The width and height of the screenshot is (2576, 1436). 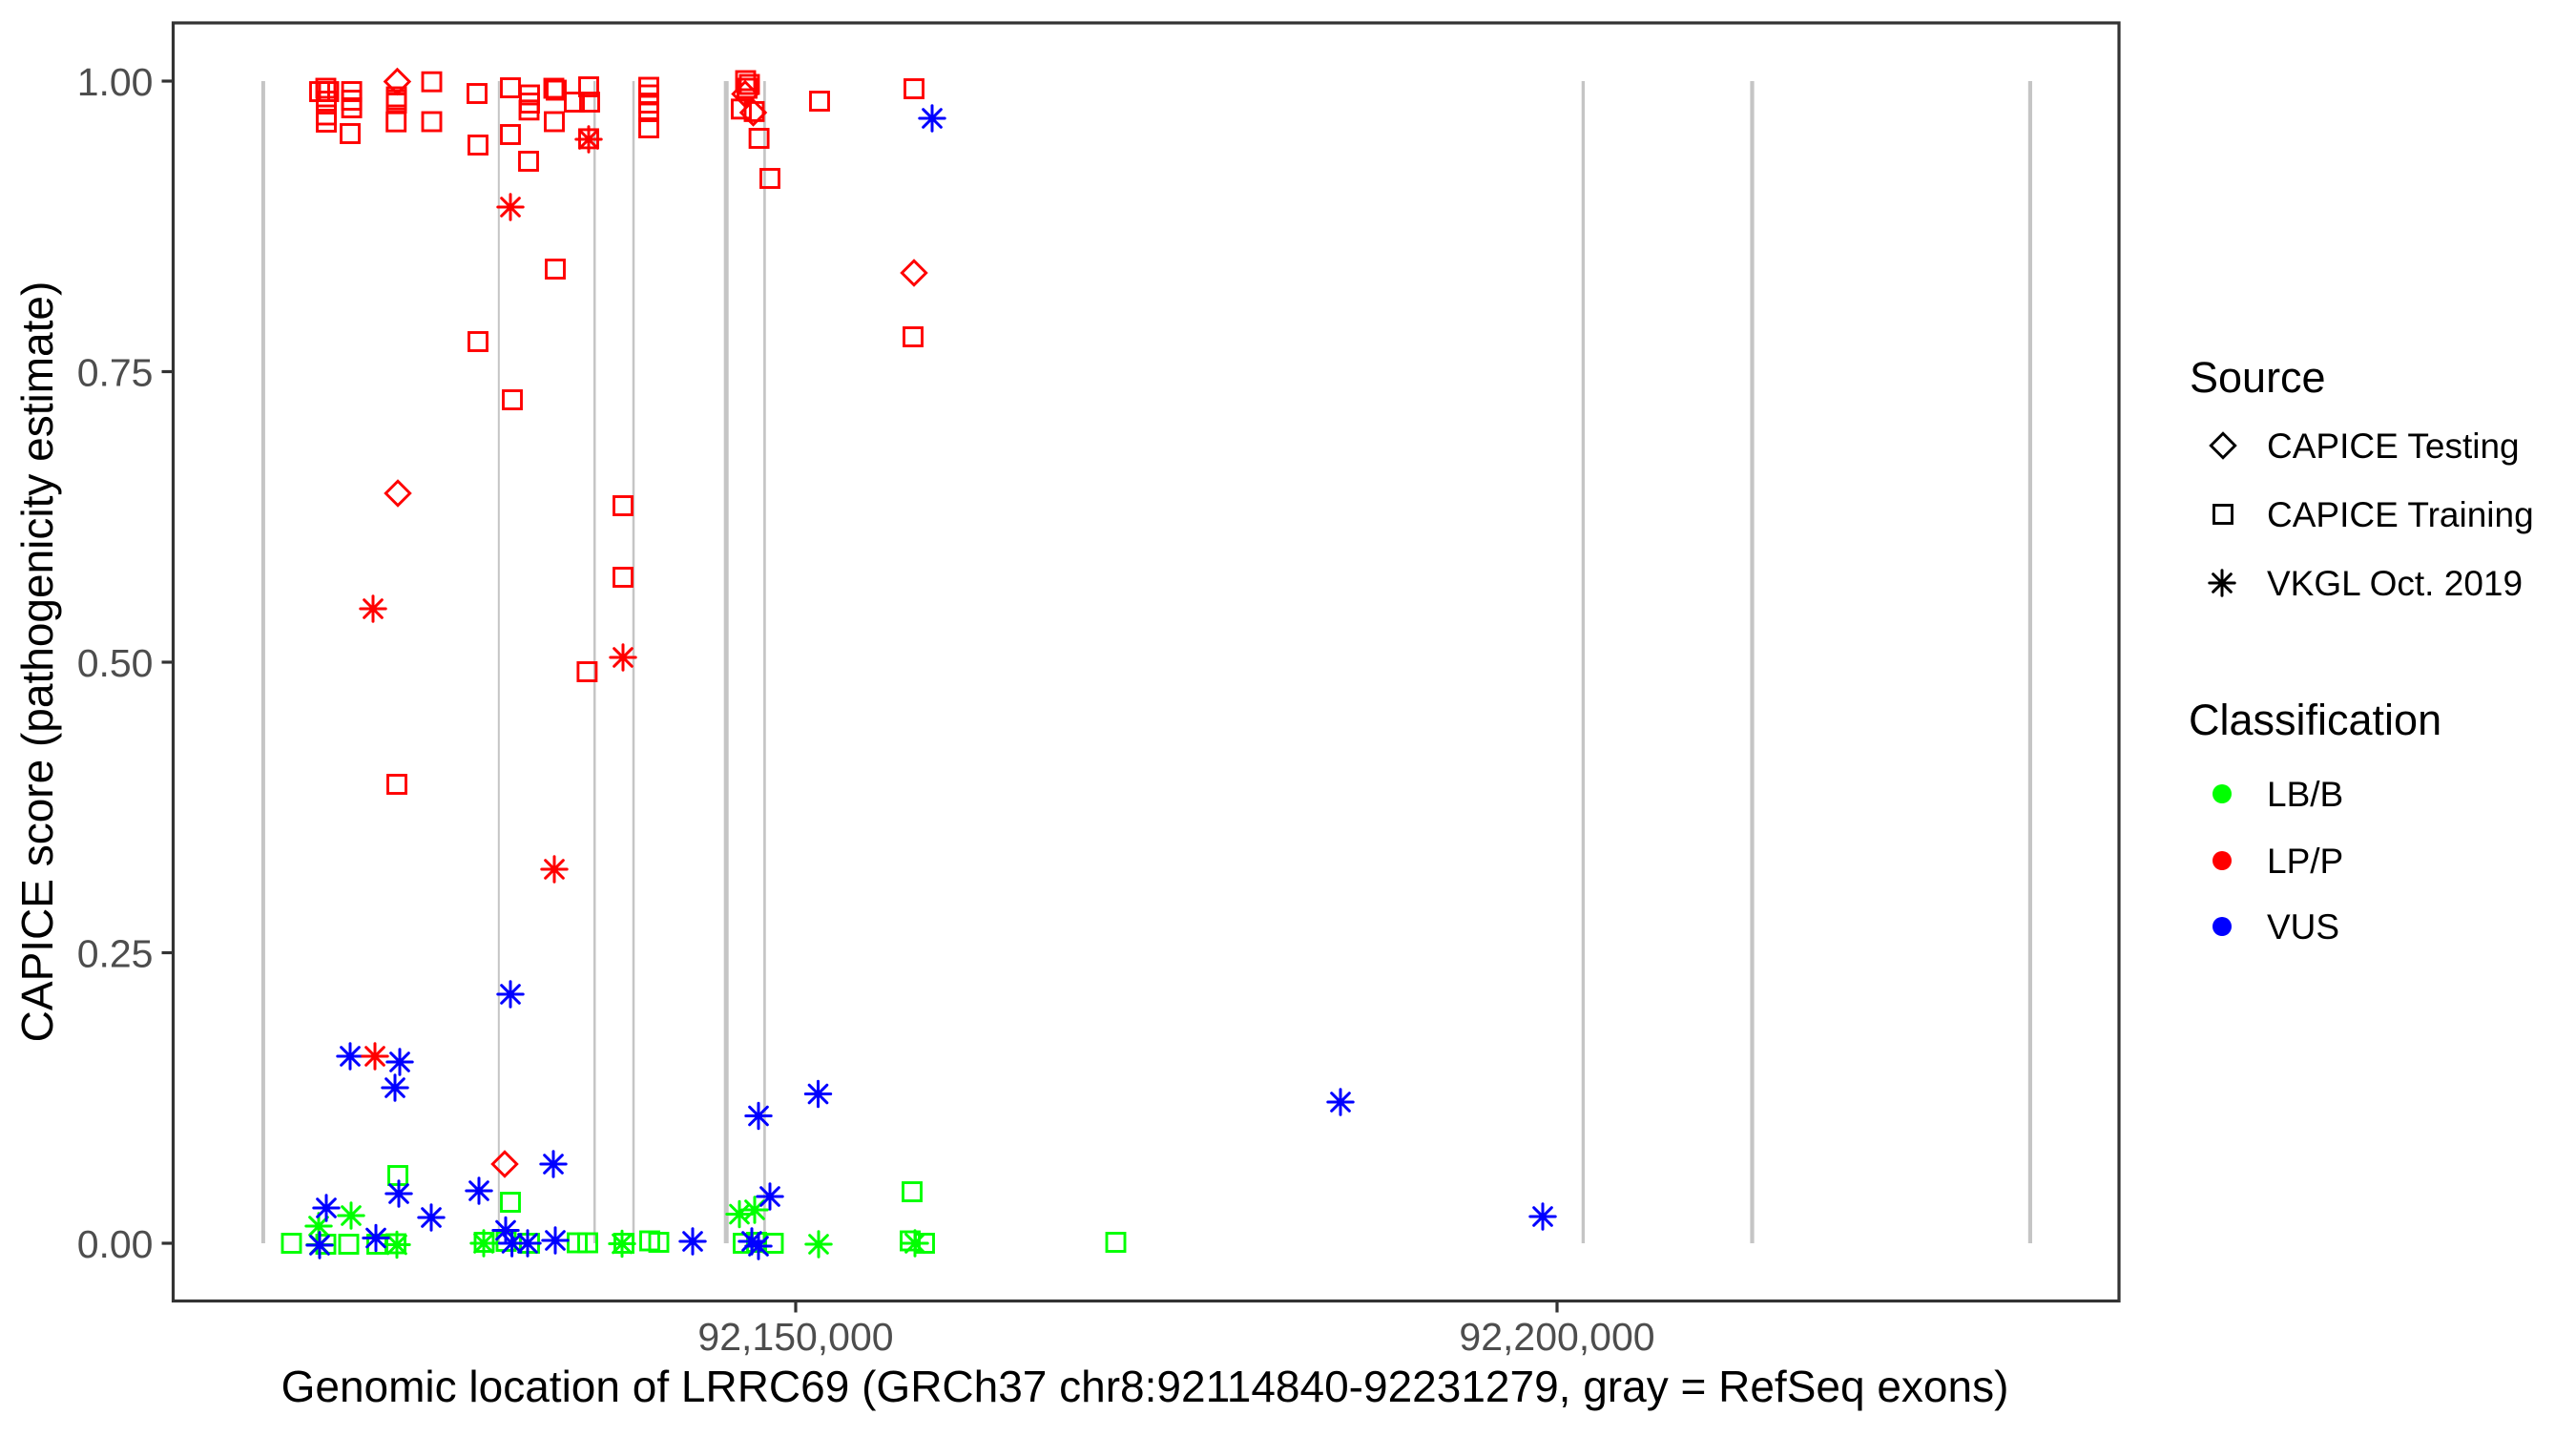 What do you see at coordinates (2315, 720) in the screenshot?
I see `svg-text: Classification` at bounding box center [2315, 720].